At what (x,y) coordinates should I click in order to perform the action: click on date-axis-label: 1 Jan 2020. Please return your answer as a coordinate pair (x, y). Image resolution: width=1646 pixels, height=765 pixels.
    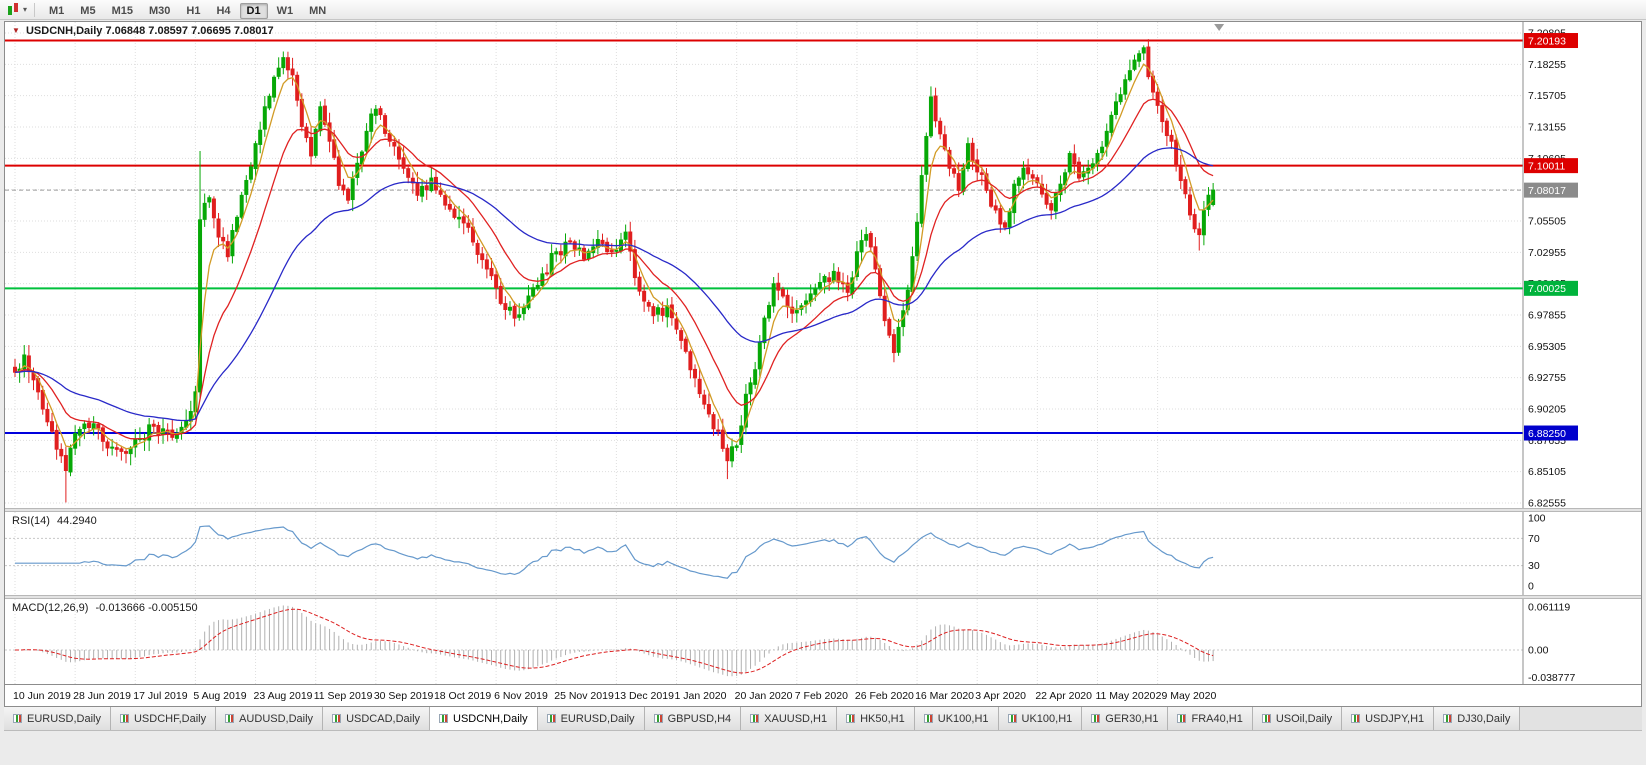
    Looking at the image, I should click on (700, 696).